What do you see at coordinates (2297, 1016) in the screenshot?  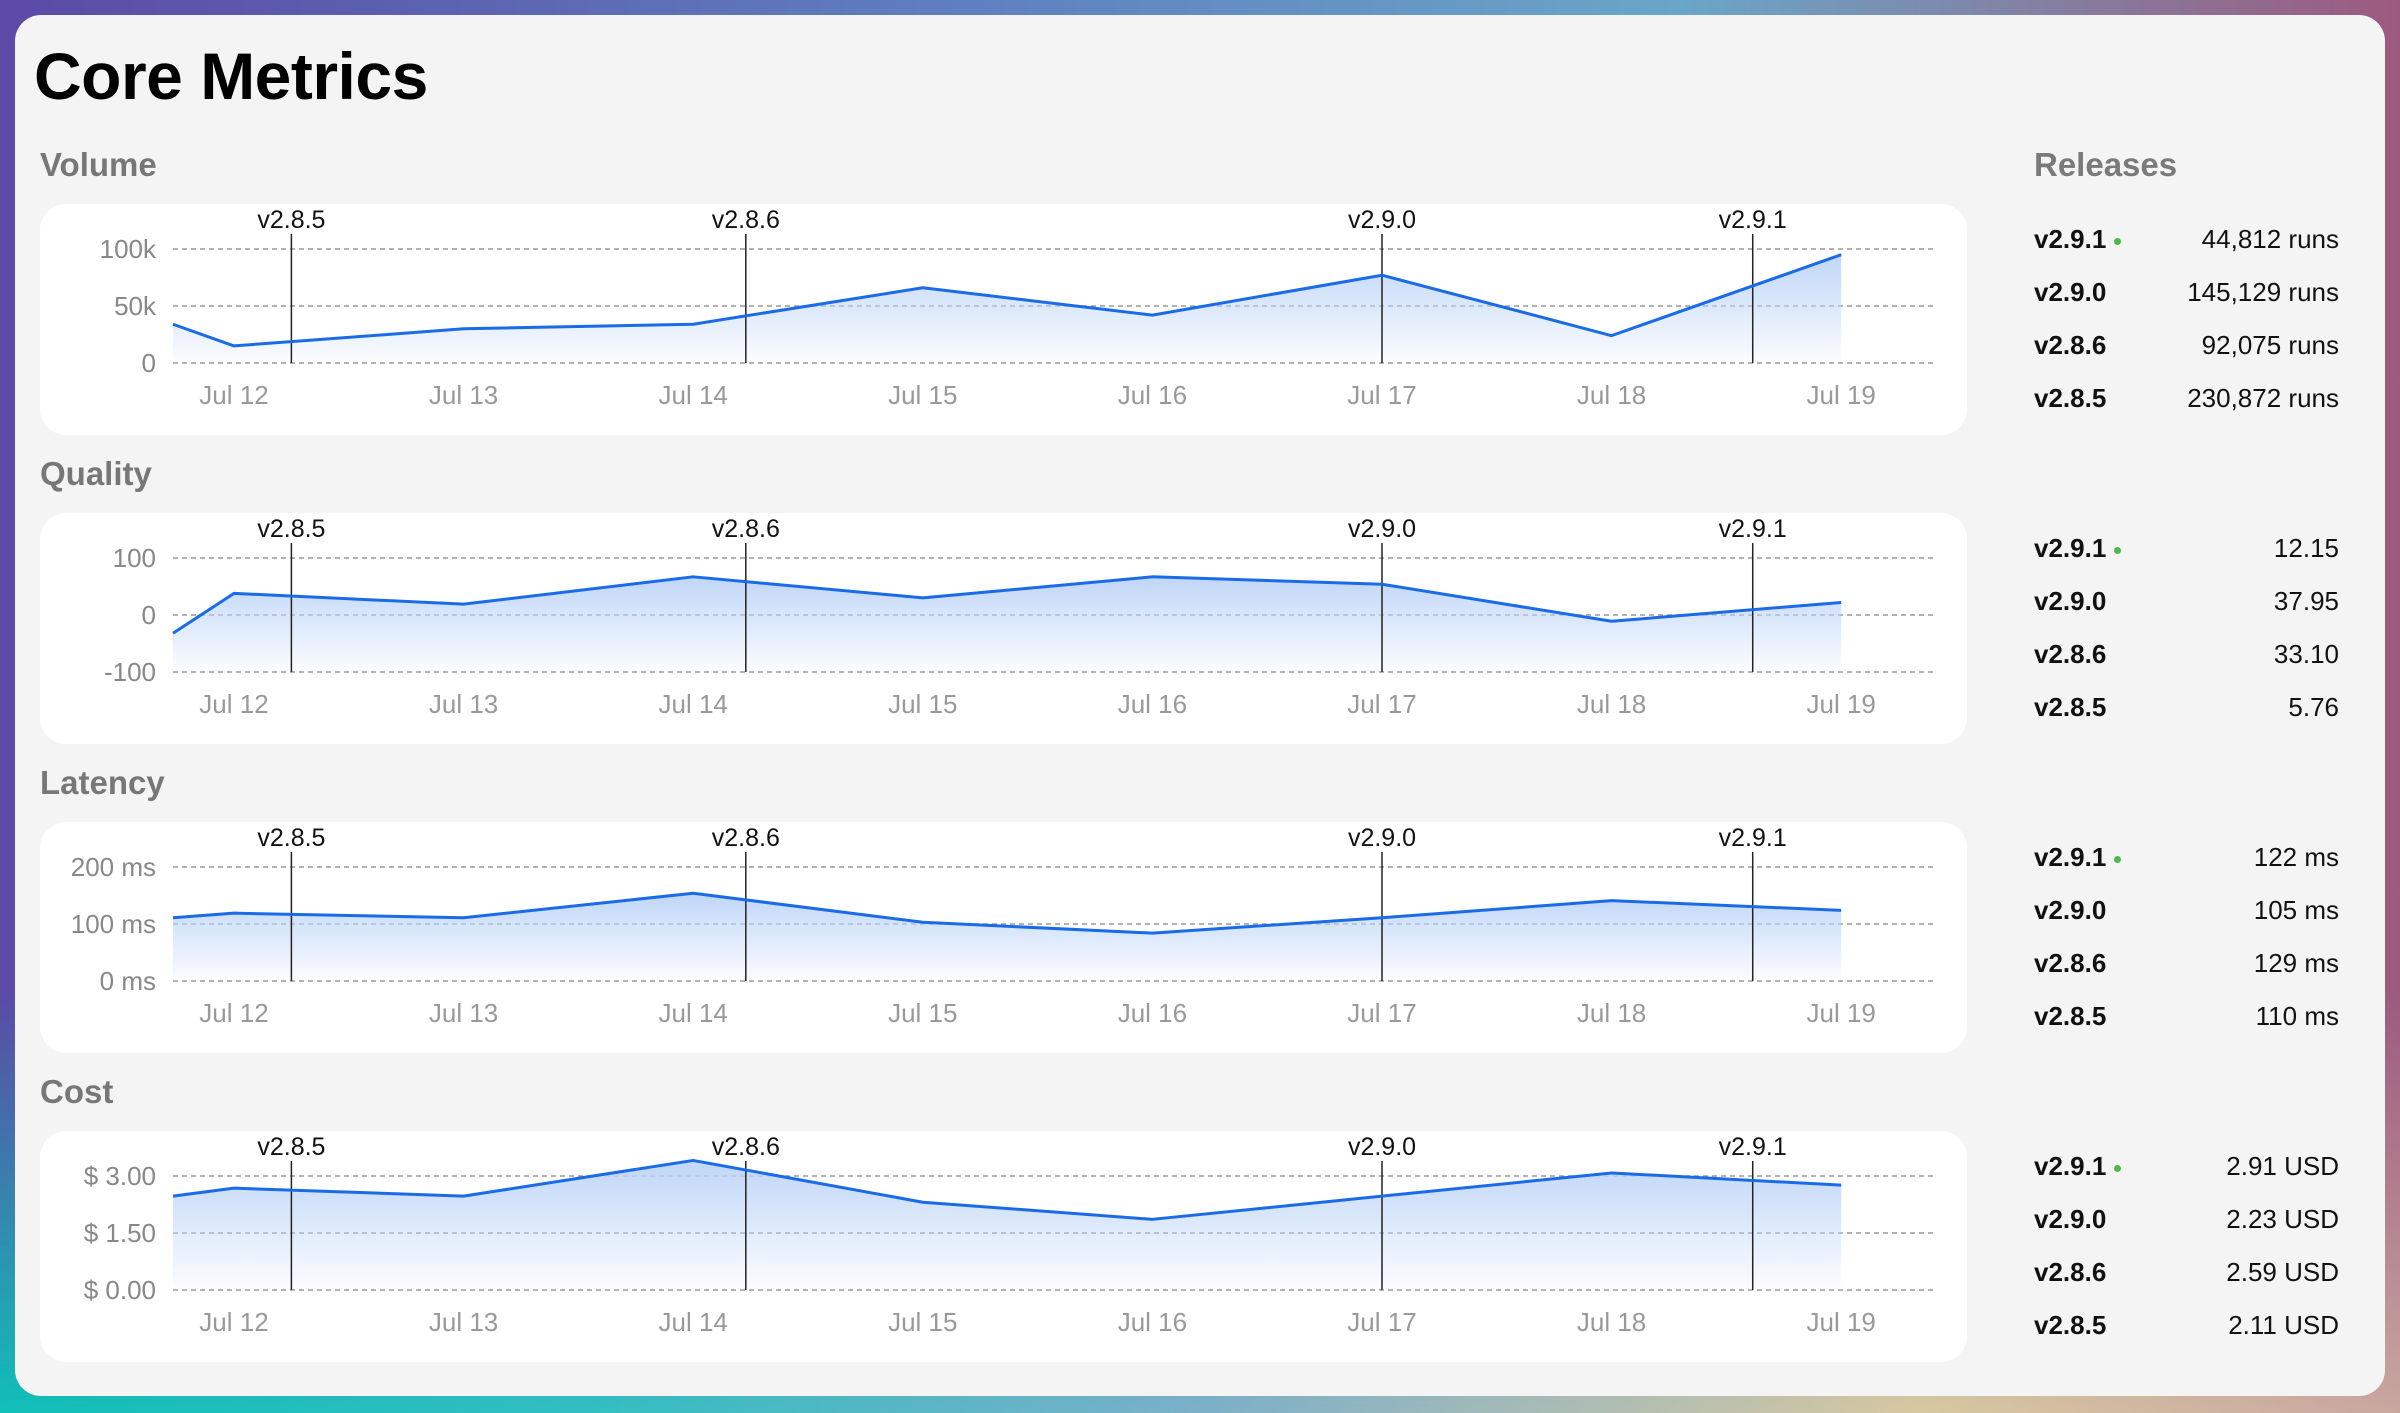 I see `release-metric-value: 110 ms` at bounding box center [2297, 1016].